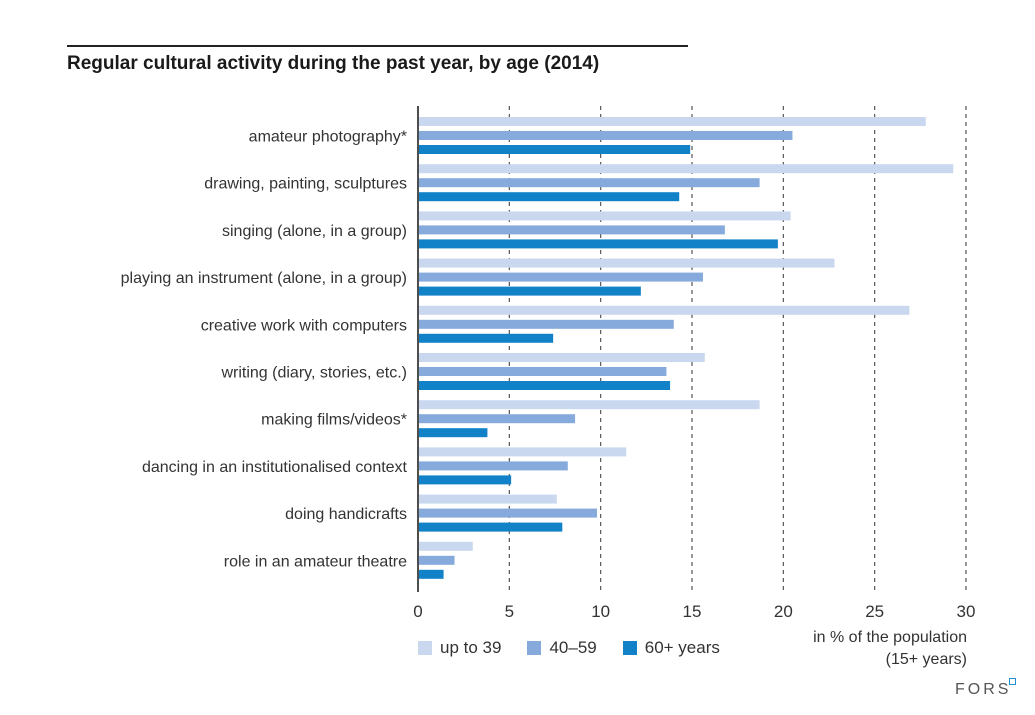 The width and height of the screenshot is (1035, 715). Describe the element at coordinates (573, 647) in the screenshot. I see `legend-label-40-59: 40–59` at that location.